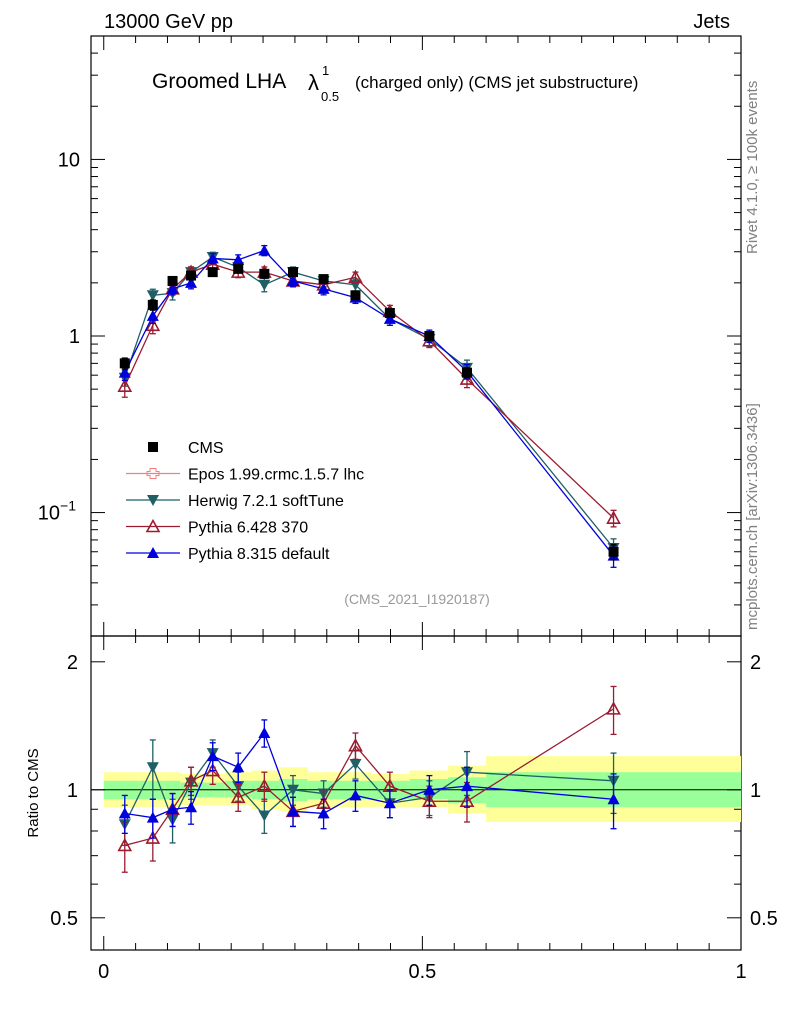  Describe the element at coordinates (764, 919) in the screenshot. I see `ratio-ytick-label-right: 0.5` at that location.